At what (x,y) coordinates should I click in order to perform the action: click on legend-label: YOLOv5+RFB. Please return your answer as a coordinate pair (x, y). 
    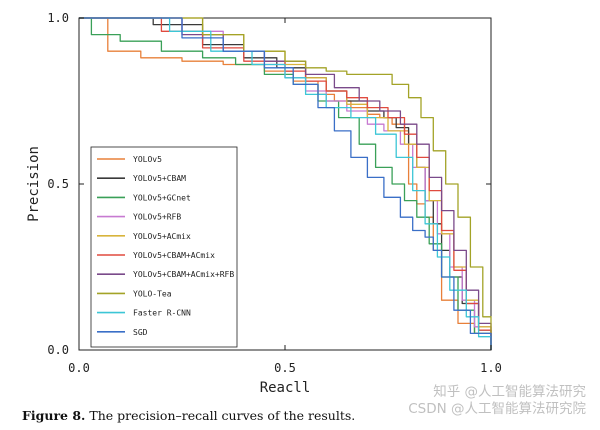
    Looking at the image, I should click on (157, 217).